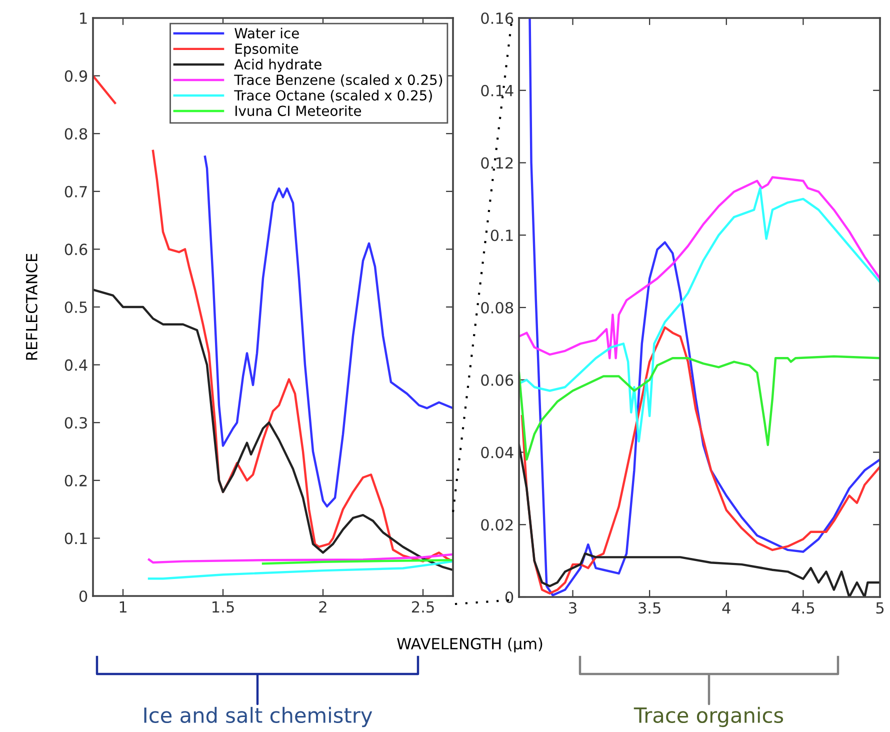 The image size is (890, 732). What do you see at coordinates (497, 18) in the screenshot?
I see `y-tick-label: 0.16` at bounding box center [497, 18].